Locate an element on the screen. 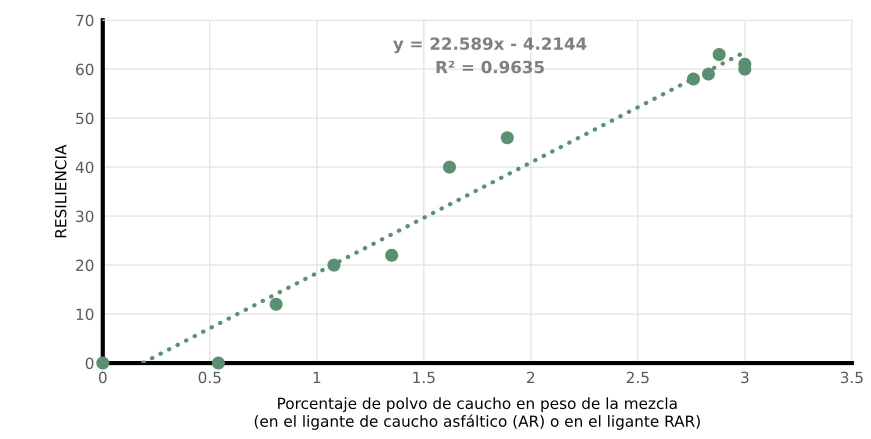 Image resolution: width=871 pixels, height=439 pixels. y-tick-label: 40 is located at coordinates (85, 168).